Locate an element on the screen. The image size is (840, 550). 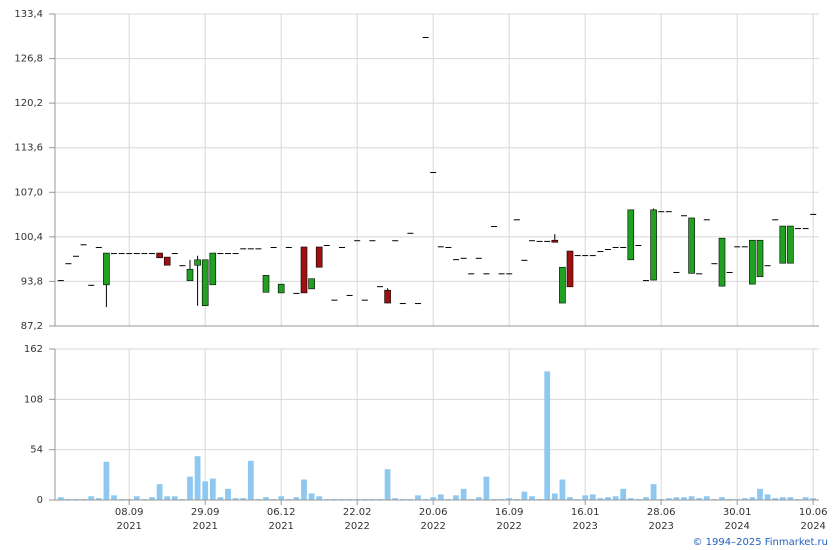
x-tick-label: 28.06 2023 is located at coordinates (661, 519).